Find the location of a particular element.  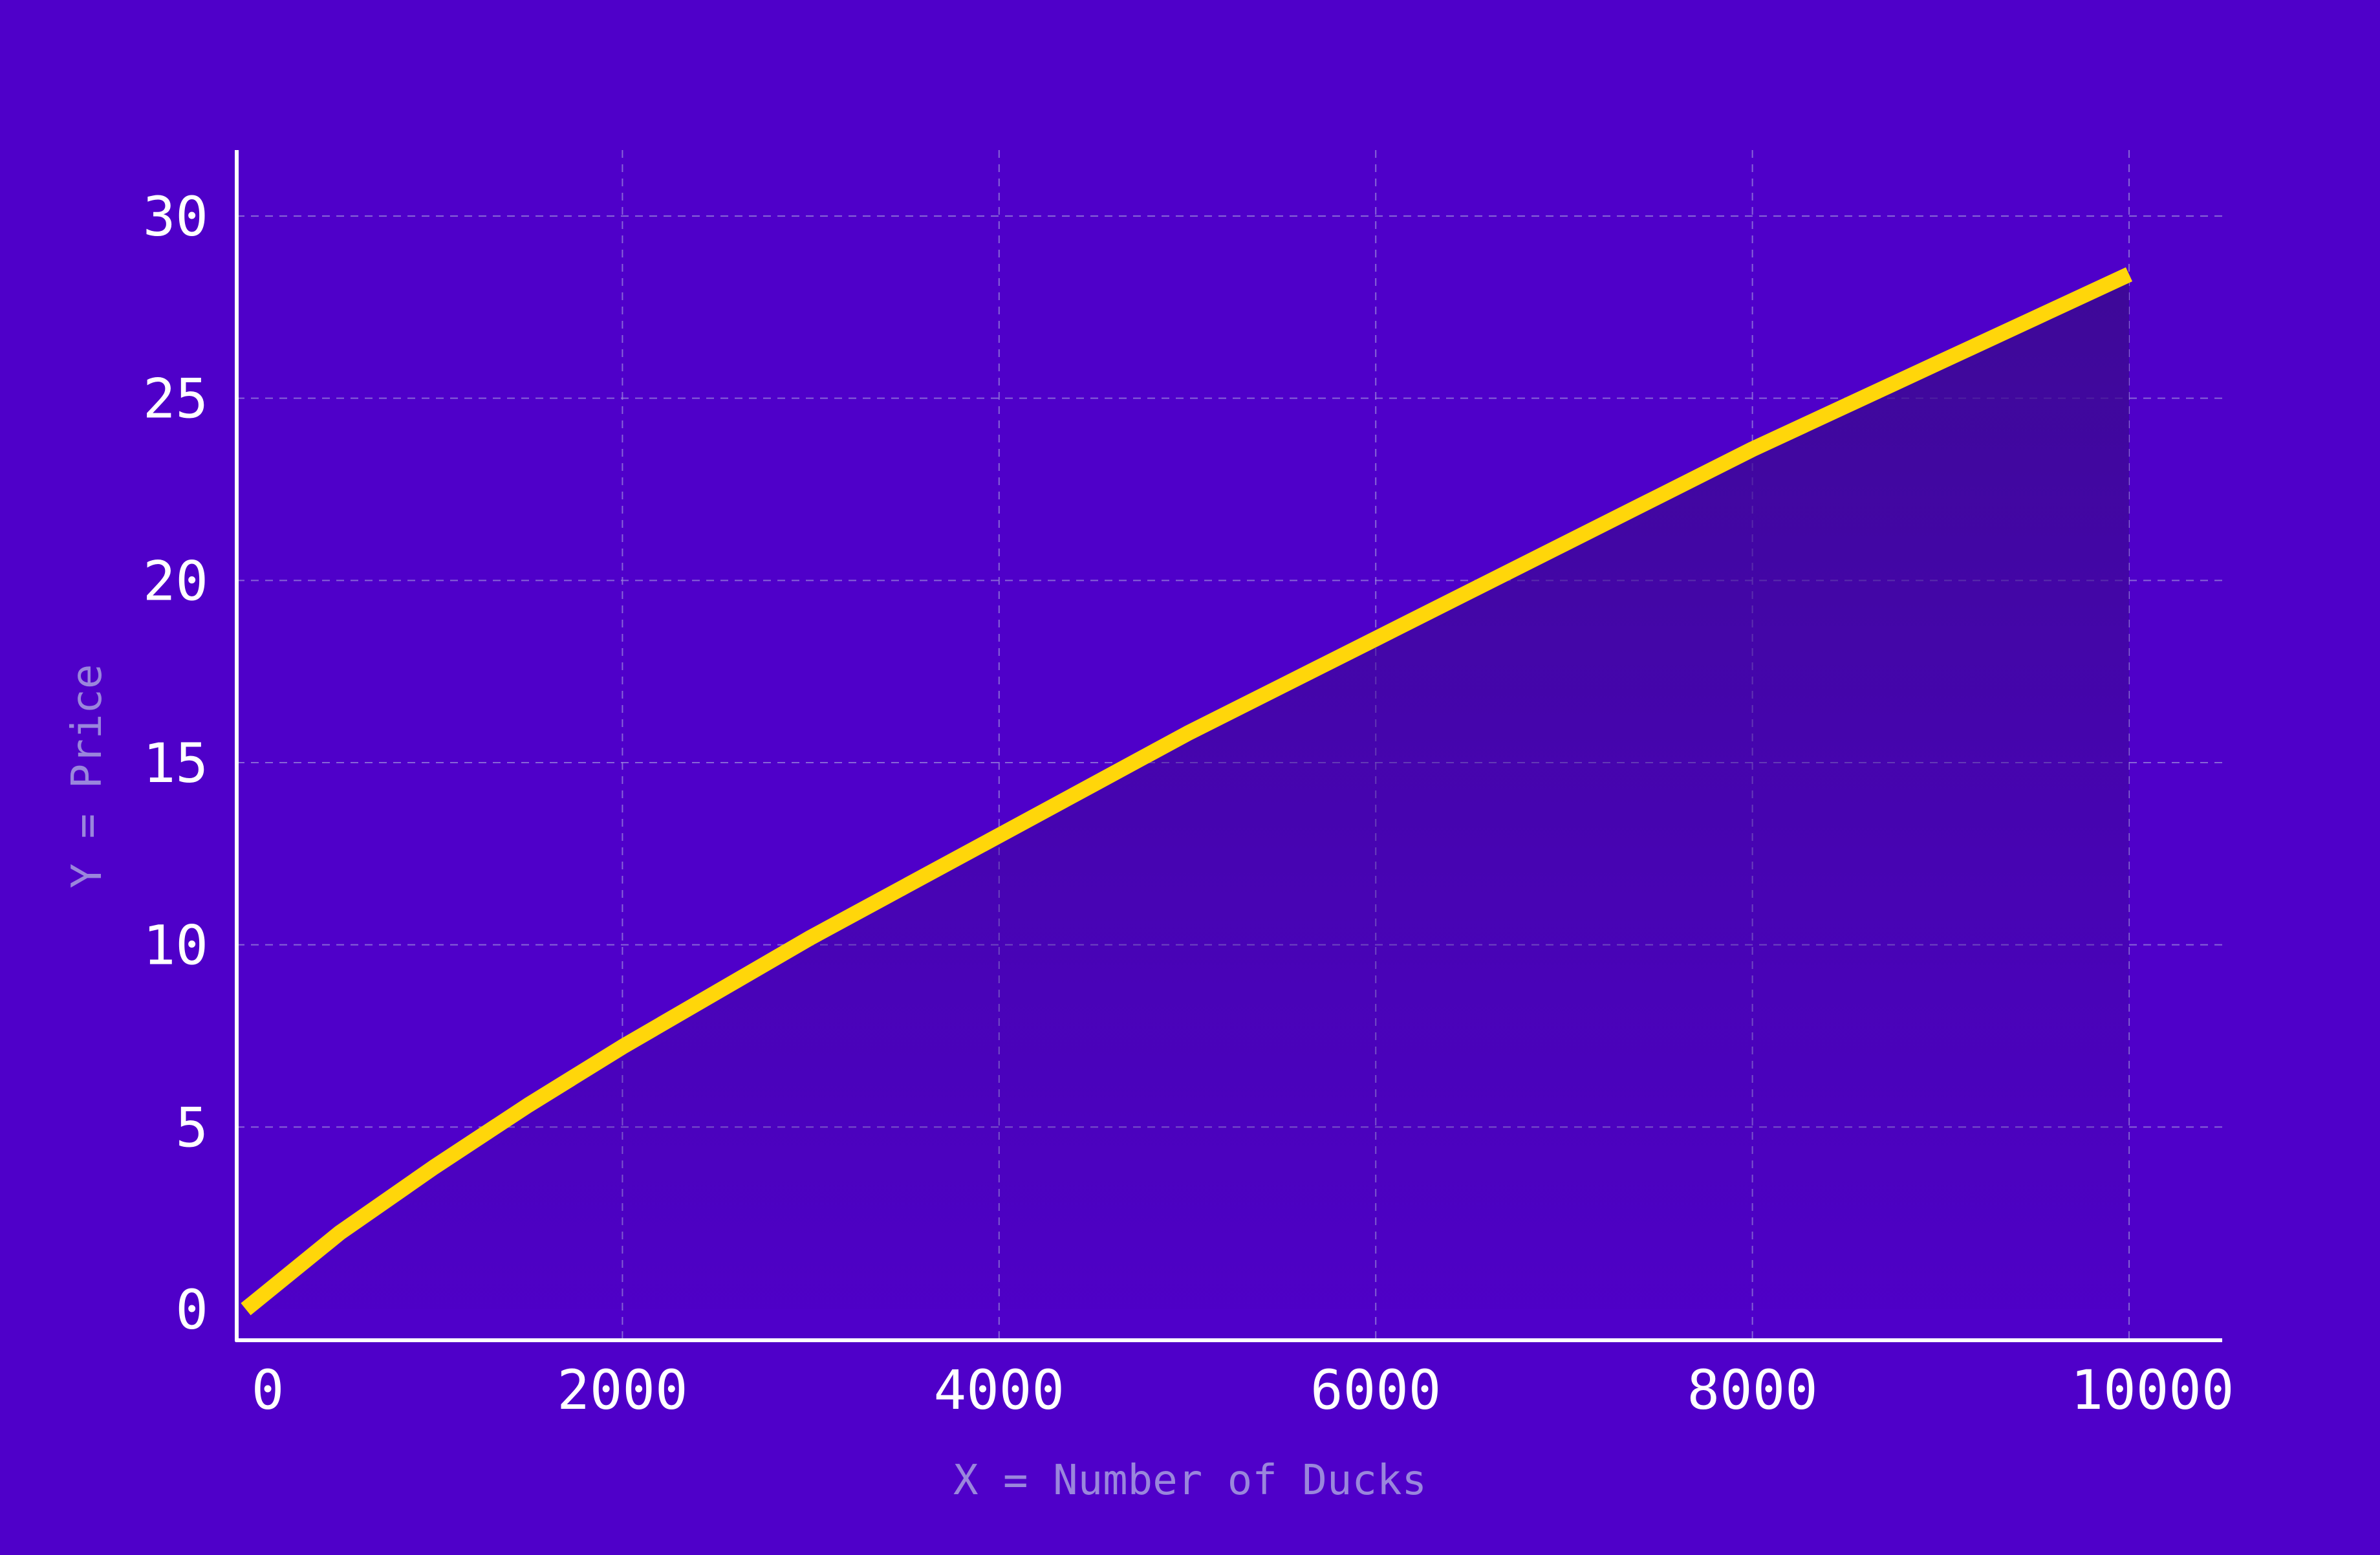

y-tick-label-15: 15 is located at coordinates (175, 763).